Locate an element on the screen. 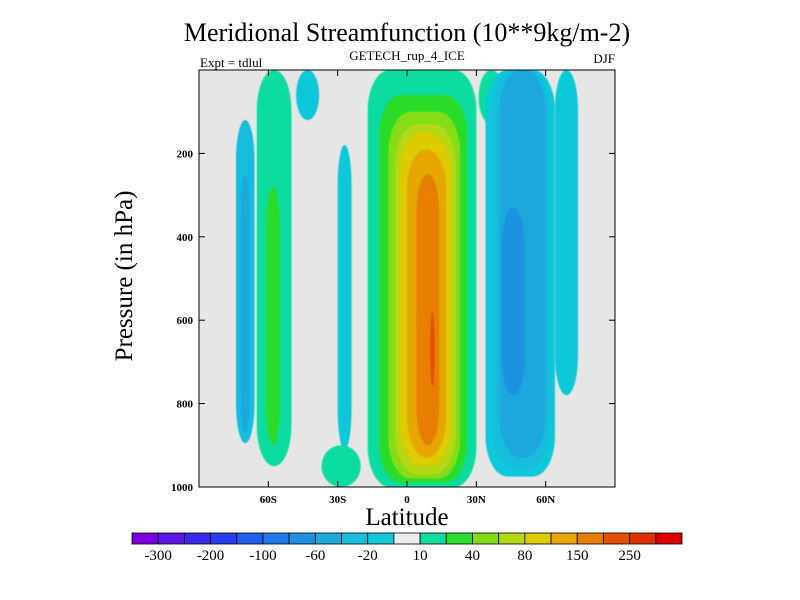  x-tick-label: 60N is located at coordinates (545, 500).